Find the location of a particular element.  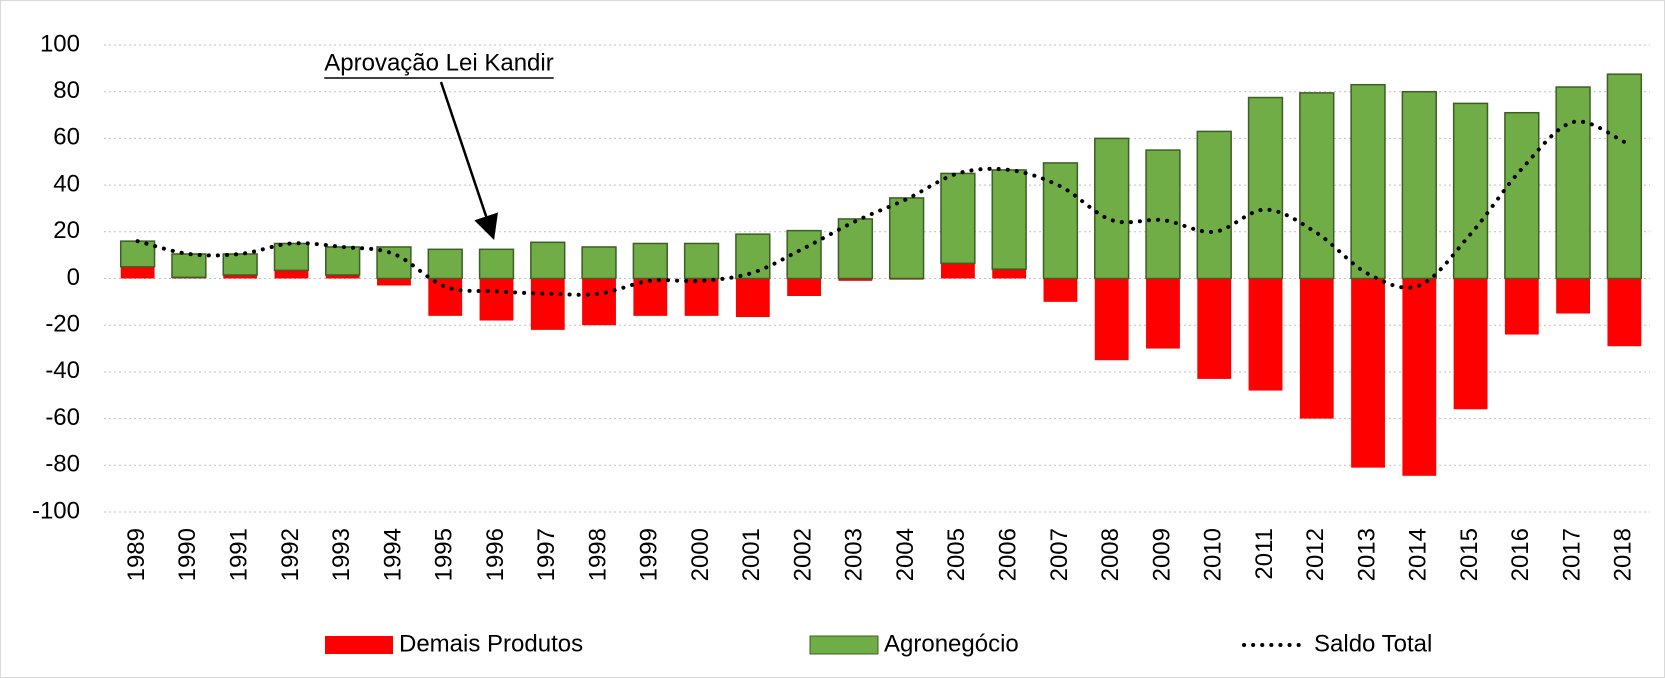

x-tick-label: 1997 is located at coordinates (546, 554).